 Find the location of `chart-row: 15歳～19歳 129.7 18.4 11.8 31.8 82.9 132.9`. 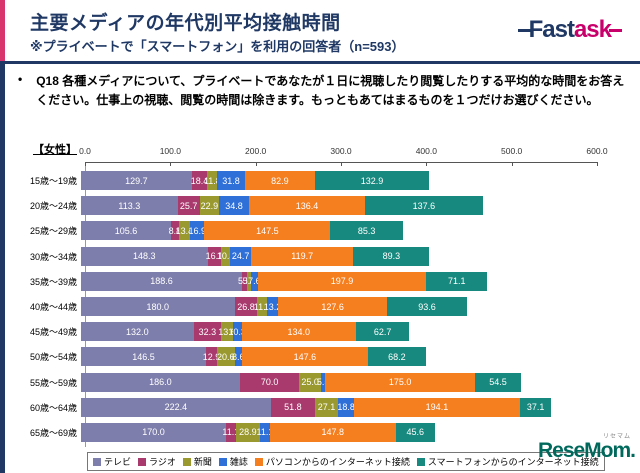

chart-row: 15歳～19歳 129.7 18.4 11.8 31.8 82.9 132.9 is located at coordinates (320, 180).